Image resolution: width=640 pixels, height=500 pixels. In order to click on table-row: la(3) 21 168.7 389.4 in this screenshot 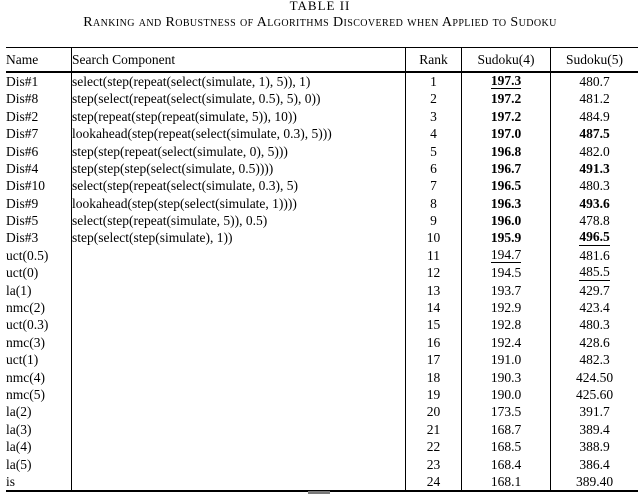, I will do `click(322, 429)`.